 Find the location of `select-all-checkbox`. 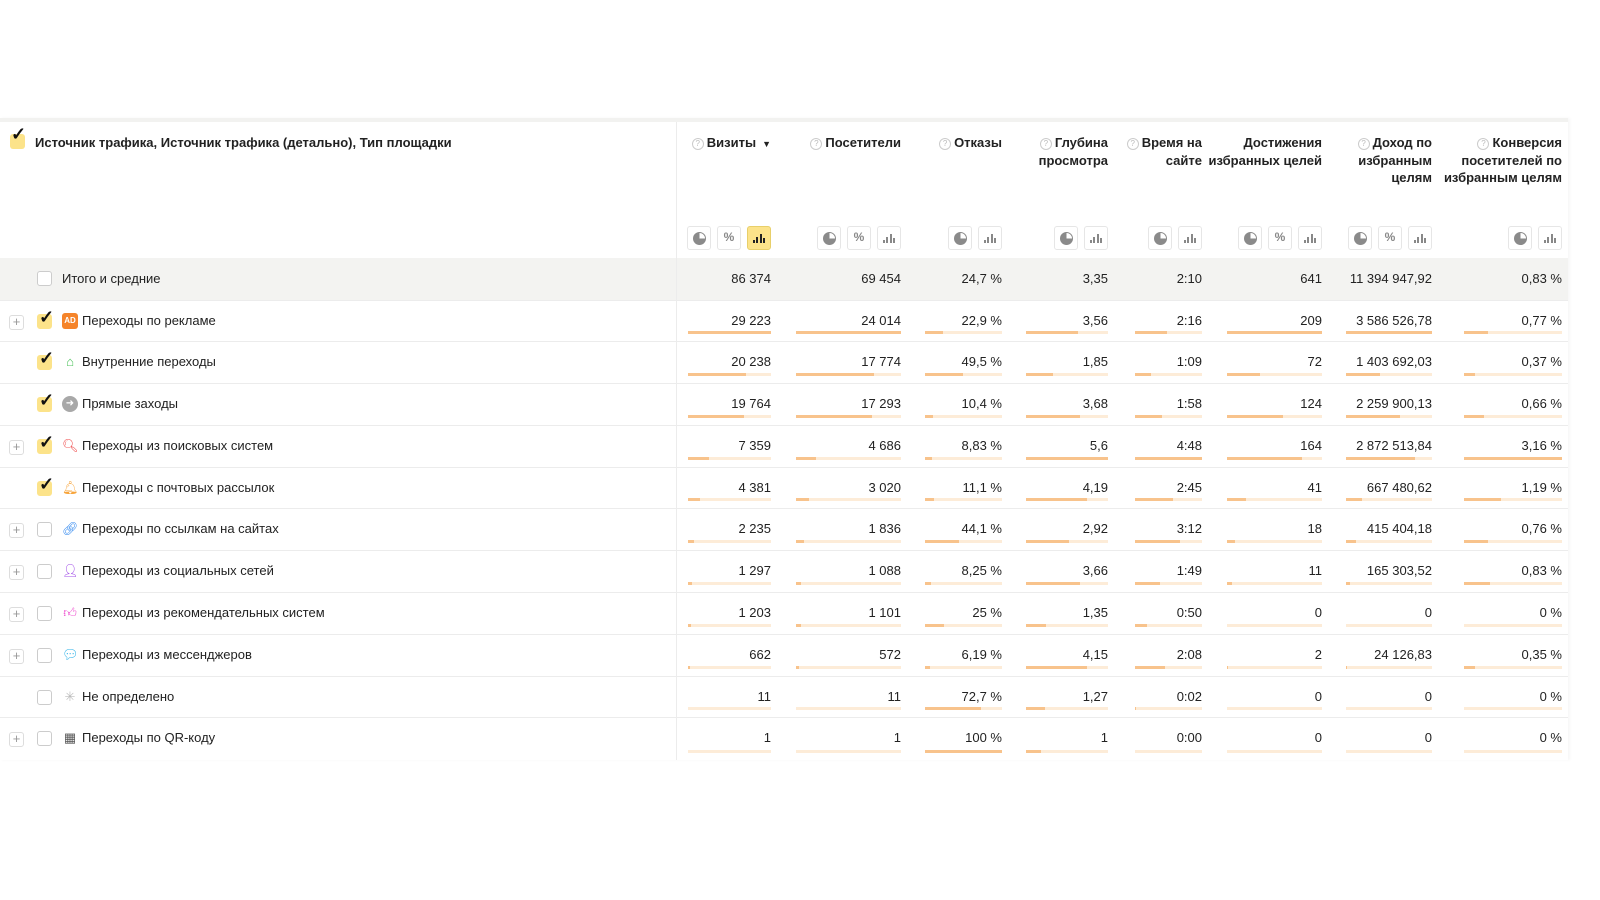

select-all-checkbox is located at coordinates (18, 137).